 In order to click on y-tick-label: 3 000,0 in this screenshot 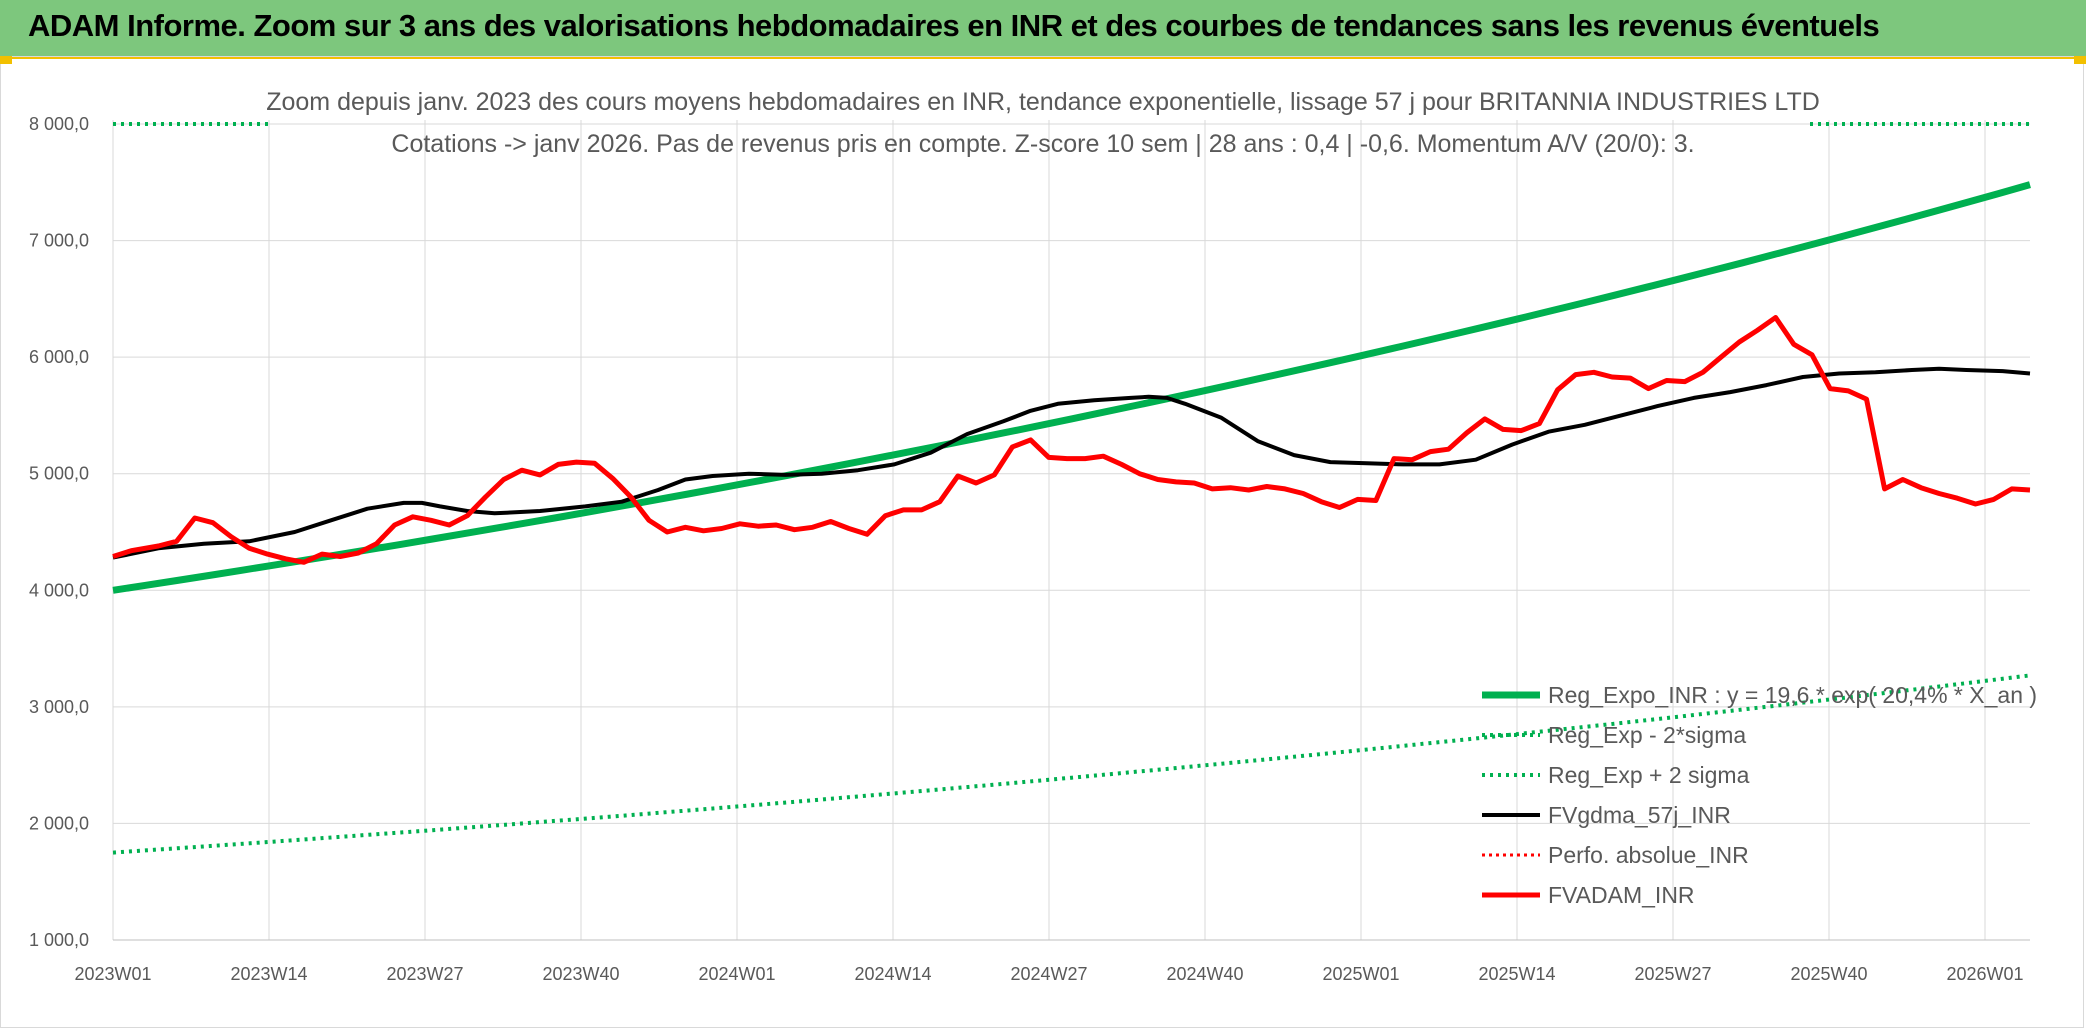, I will do `click(59, 707)`.